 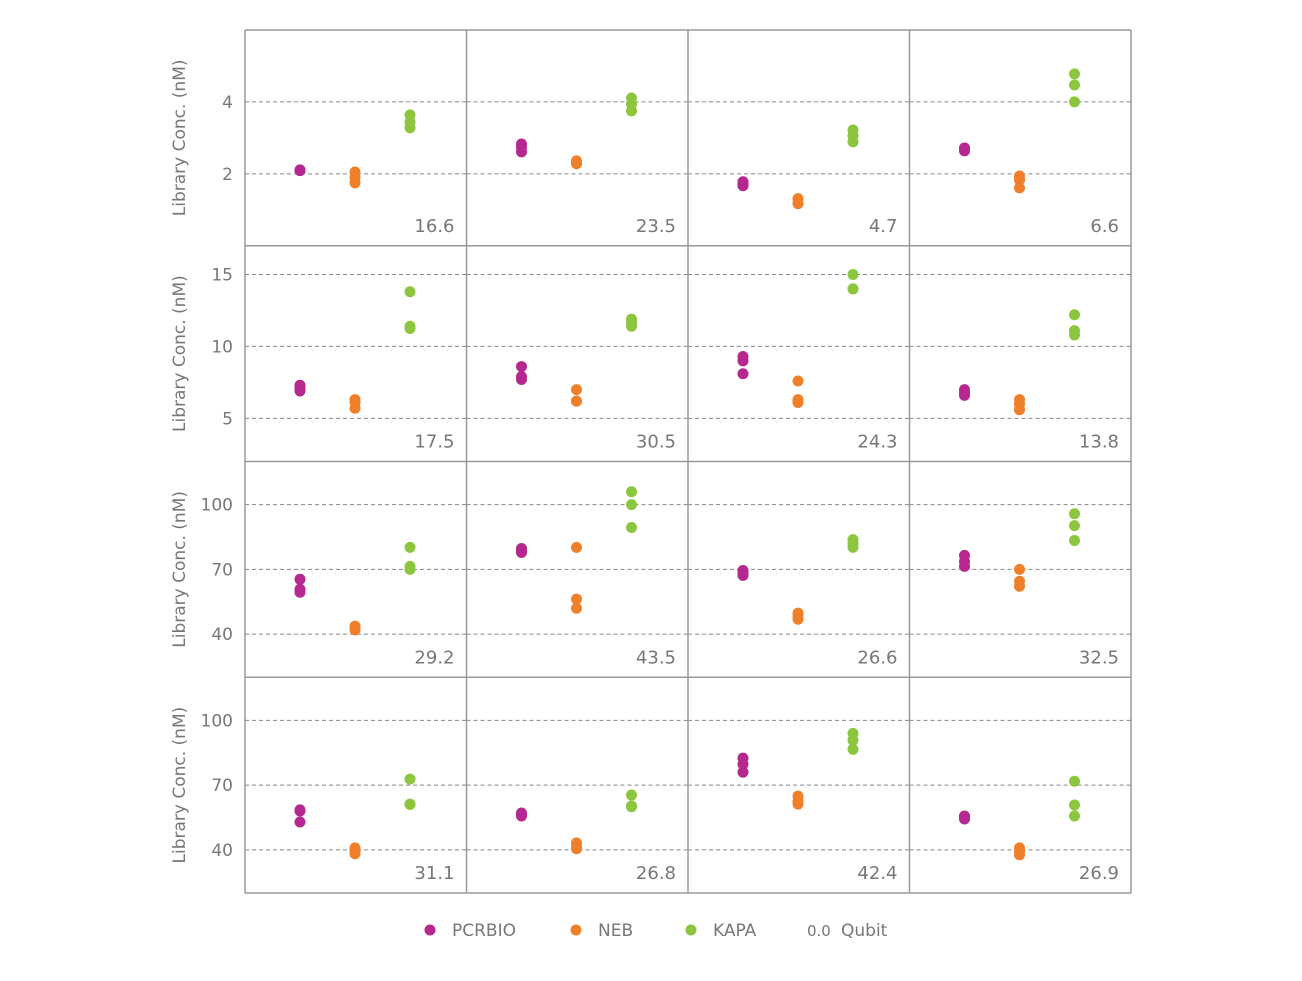 What do you see at coordinates (615, 931) in the screenshot?
I see `legend-label: NEB` at bounding box center [615, 931].